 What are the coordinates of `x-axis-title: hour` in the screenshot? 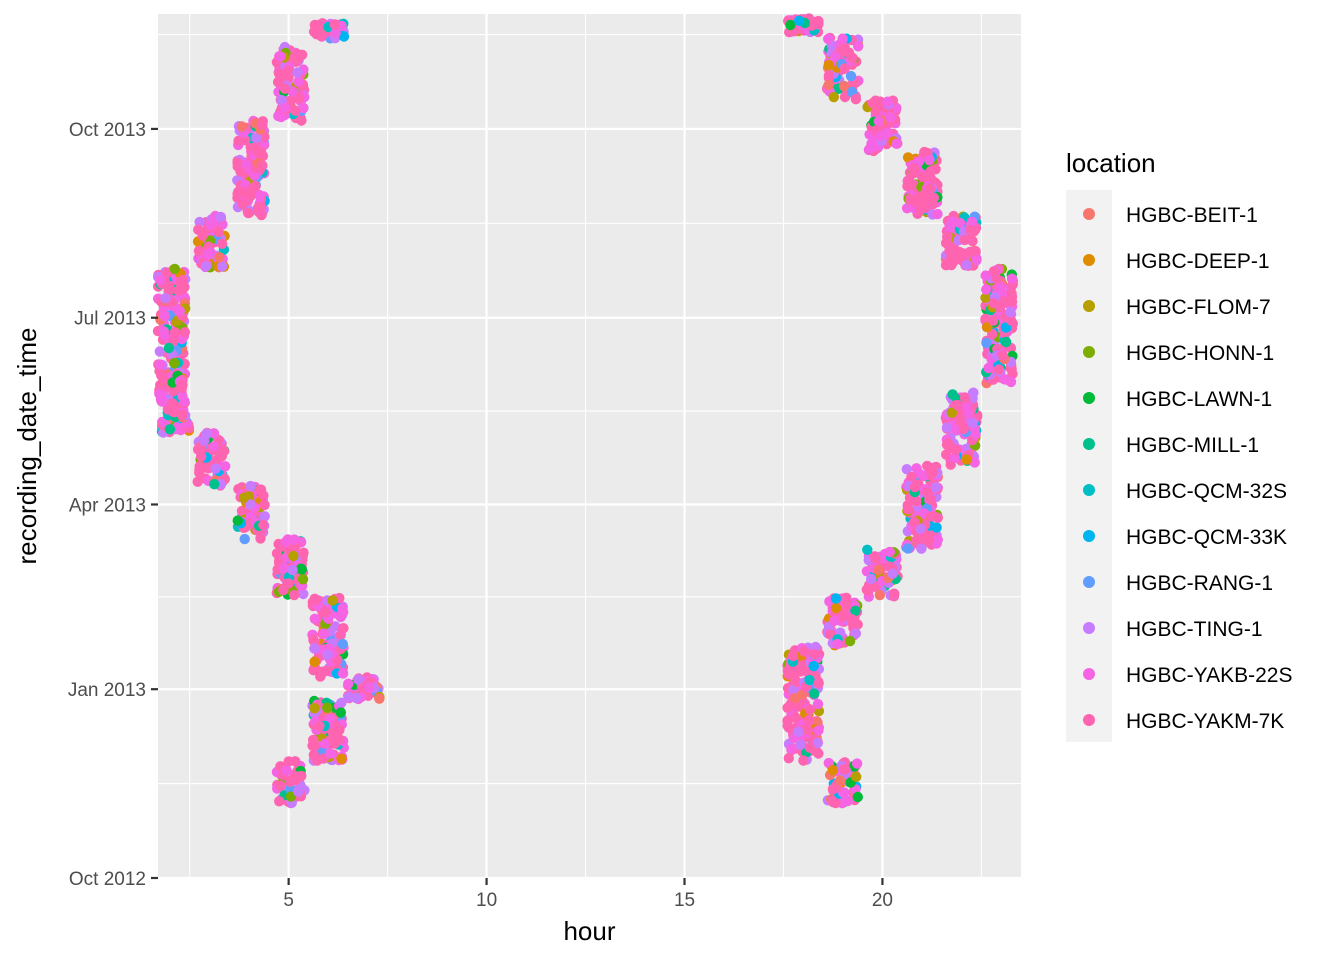 It's located at (589, 931).